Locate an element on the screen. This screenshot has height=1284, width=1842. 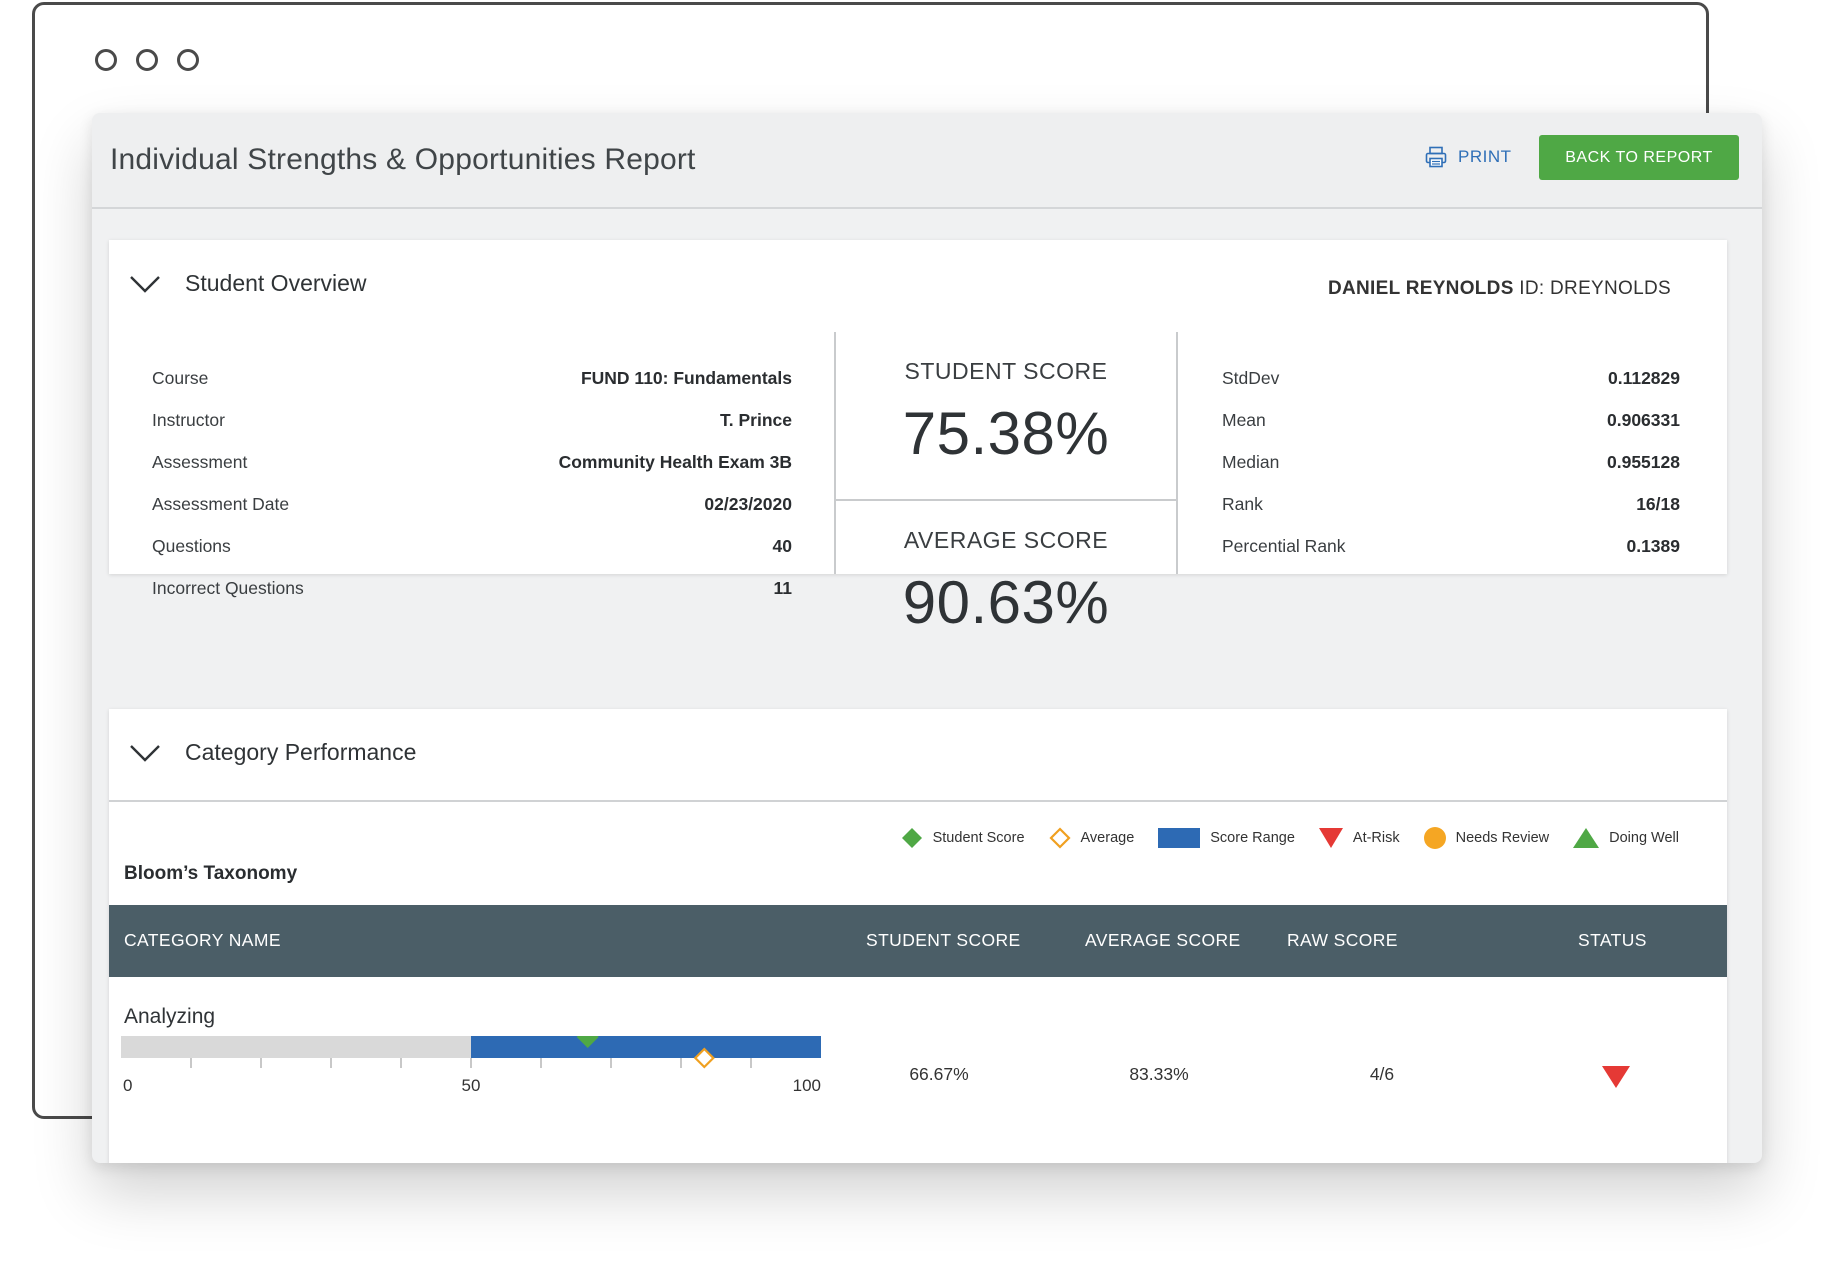
info-value: FUND 110: Fundamentals is located at coordinates (686, 378).